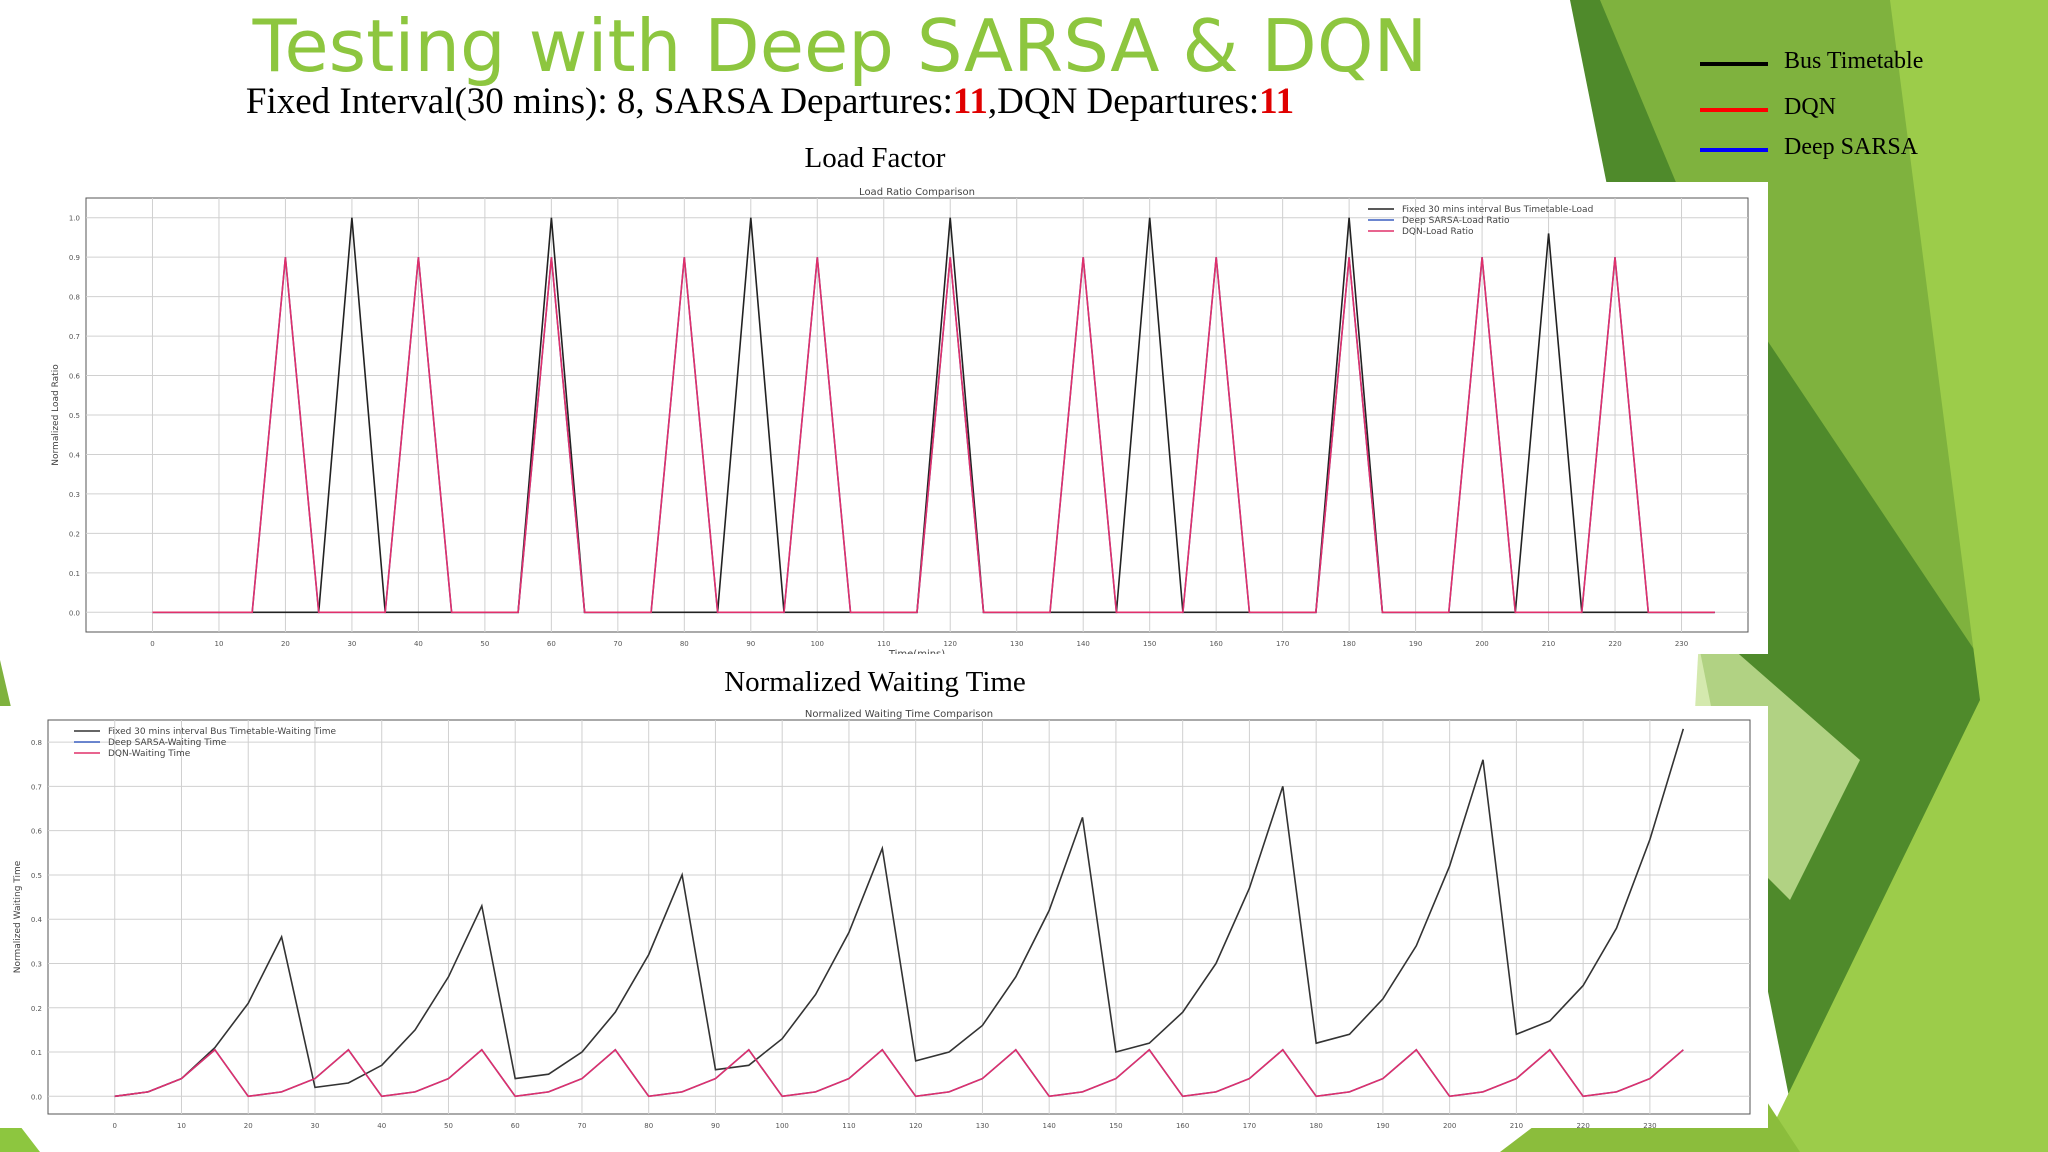 This screenshot has height=1152, width=2048. I want to click on legend-label: DQN, so click(1810, 107).